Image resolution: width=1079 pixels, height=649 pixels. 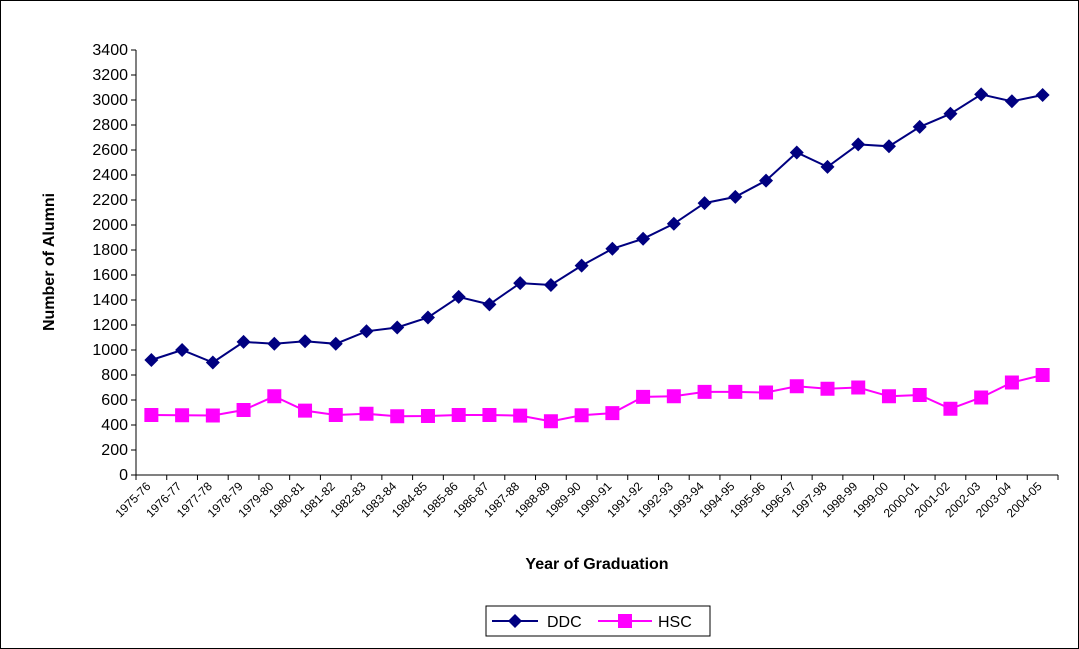 I want to click on legend-ddc-label: DDC, so click(x=564, y=622).